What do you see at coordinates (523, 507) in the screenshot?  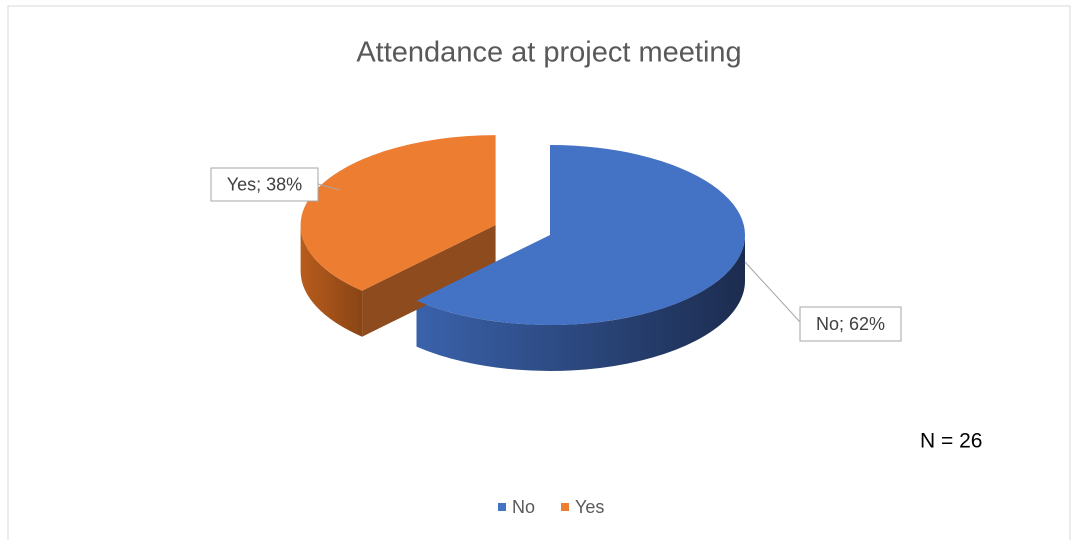 I see `legend-label: No` at bounding box center [523, 507].